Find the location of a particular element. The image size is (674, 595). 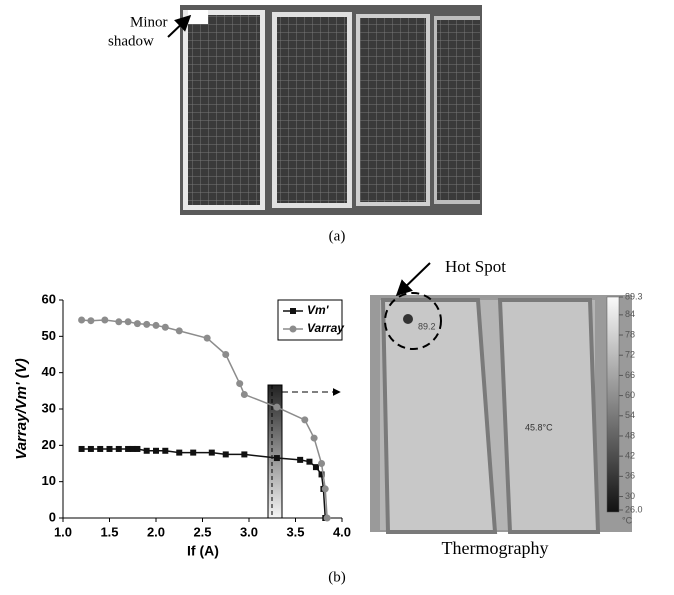

y-tick-label: 20 is located at coordinates (49, 444).